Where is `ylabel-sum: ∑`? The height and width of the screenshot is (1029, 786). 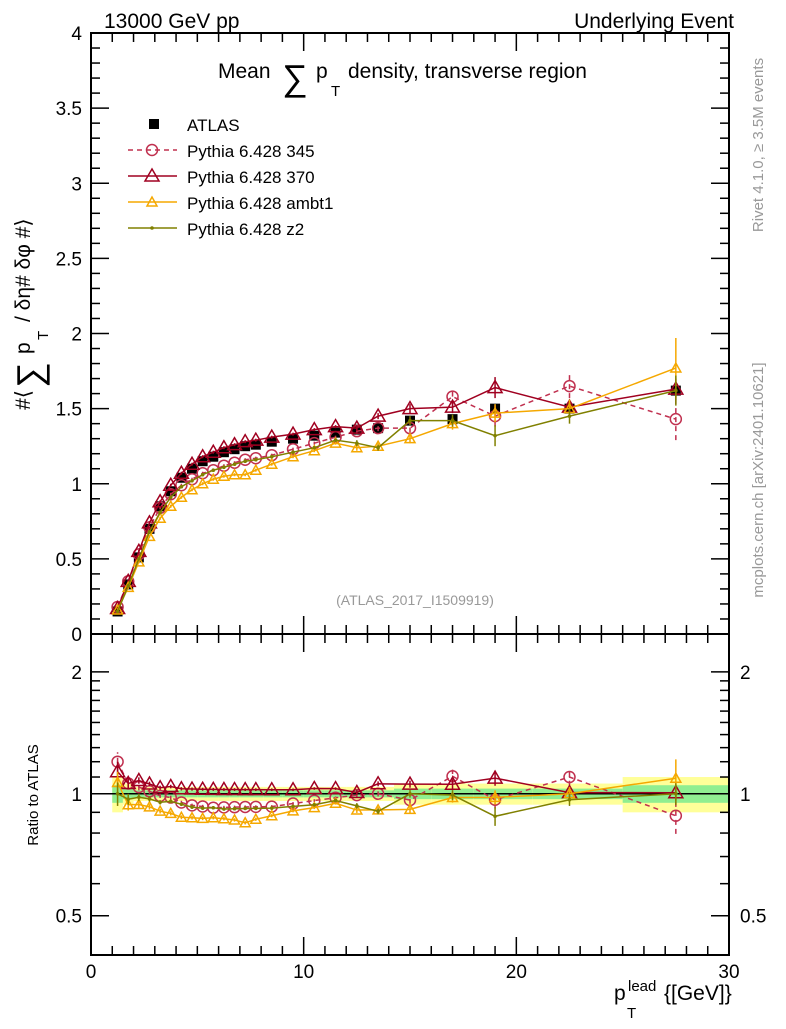 ylabel-sum: ∑ is located at coordinates (29, 375).